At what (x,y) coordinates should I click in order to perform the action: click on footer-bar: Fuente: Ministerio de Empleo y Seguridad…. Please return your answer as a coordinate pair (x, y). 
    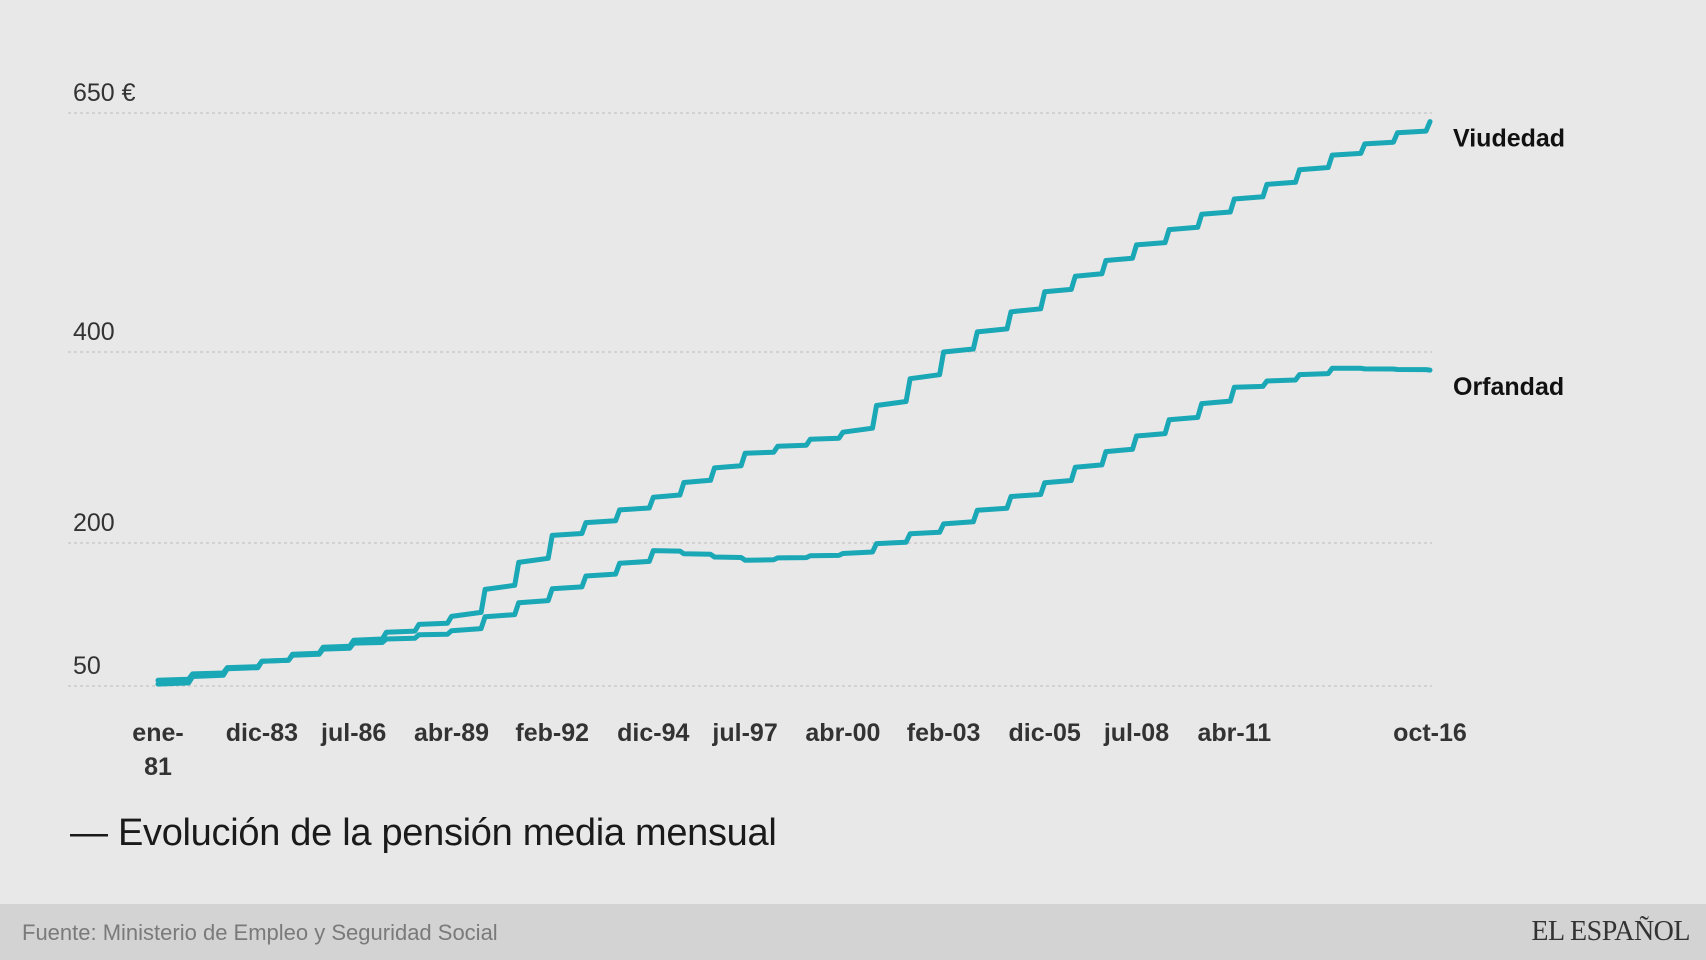
    Looking at the image, I should click on (853, 932).